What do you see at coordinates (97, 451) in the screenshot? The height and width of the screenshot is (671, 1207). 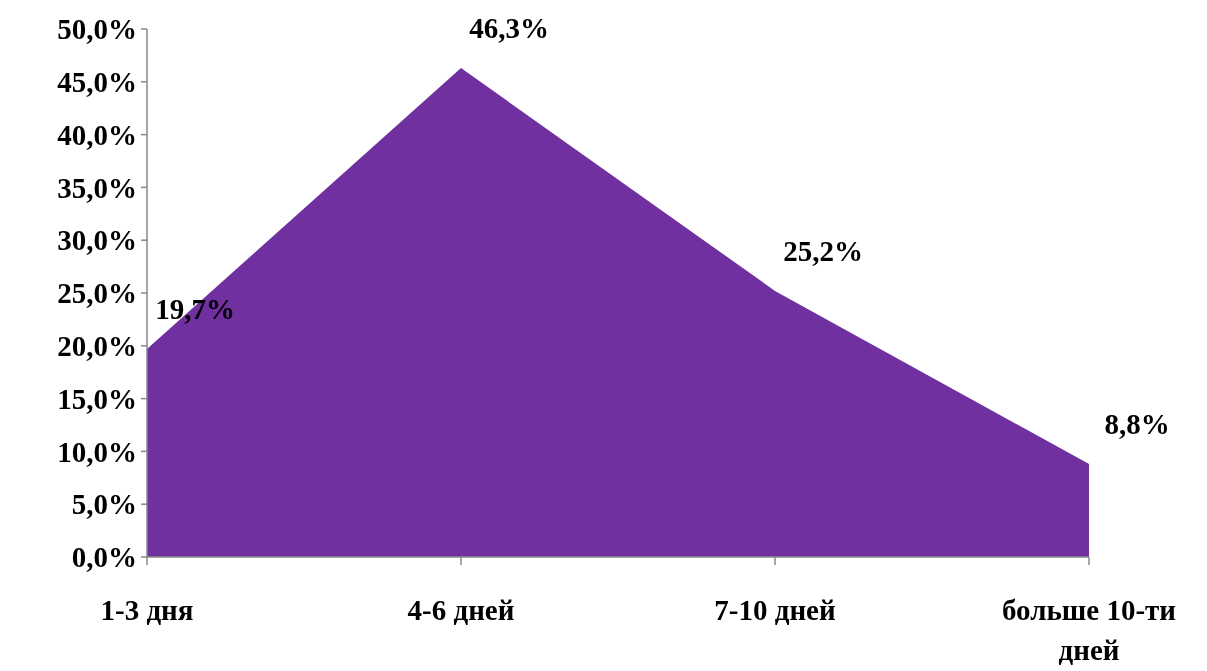 I see `y-tick-label: 10,0%` at bounding box center [97, 451].